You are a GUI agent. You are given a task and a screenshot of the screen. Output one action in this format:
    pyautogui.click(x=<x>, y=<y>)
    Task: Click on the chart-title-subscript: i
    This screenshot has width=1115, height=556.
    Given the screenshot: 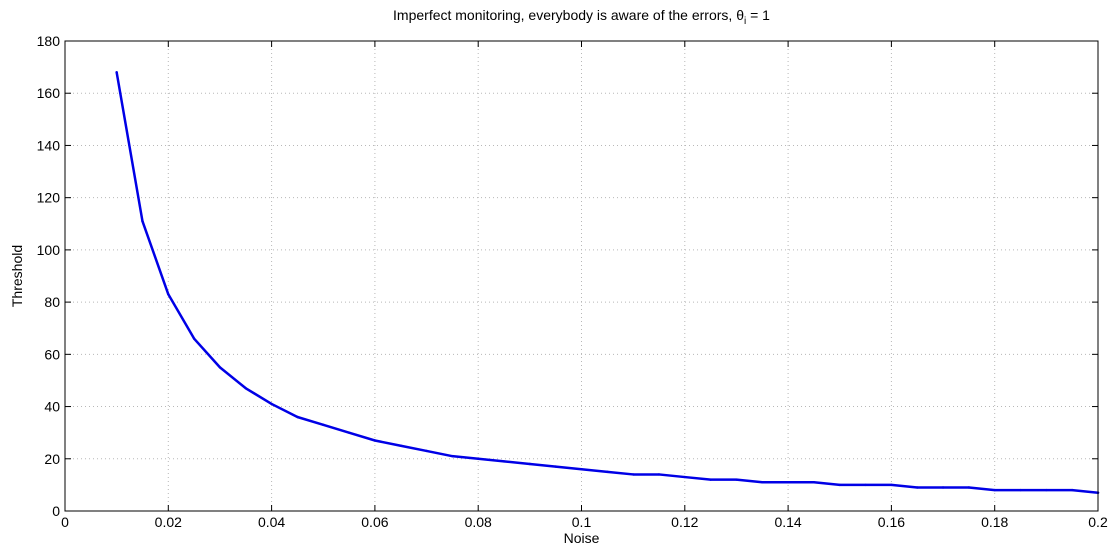 What is the action you would take?
    pyautogui.click(x=745, y=21)
    